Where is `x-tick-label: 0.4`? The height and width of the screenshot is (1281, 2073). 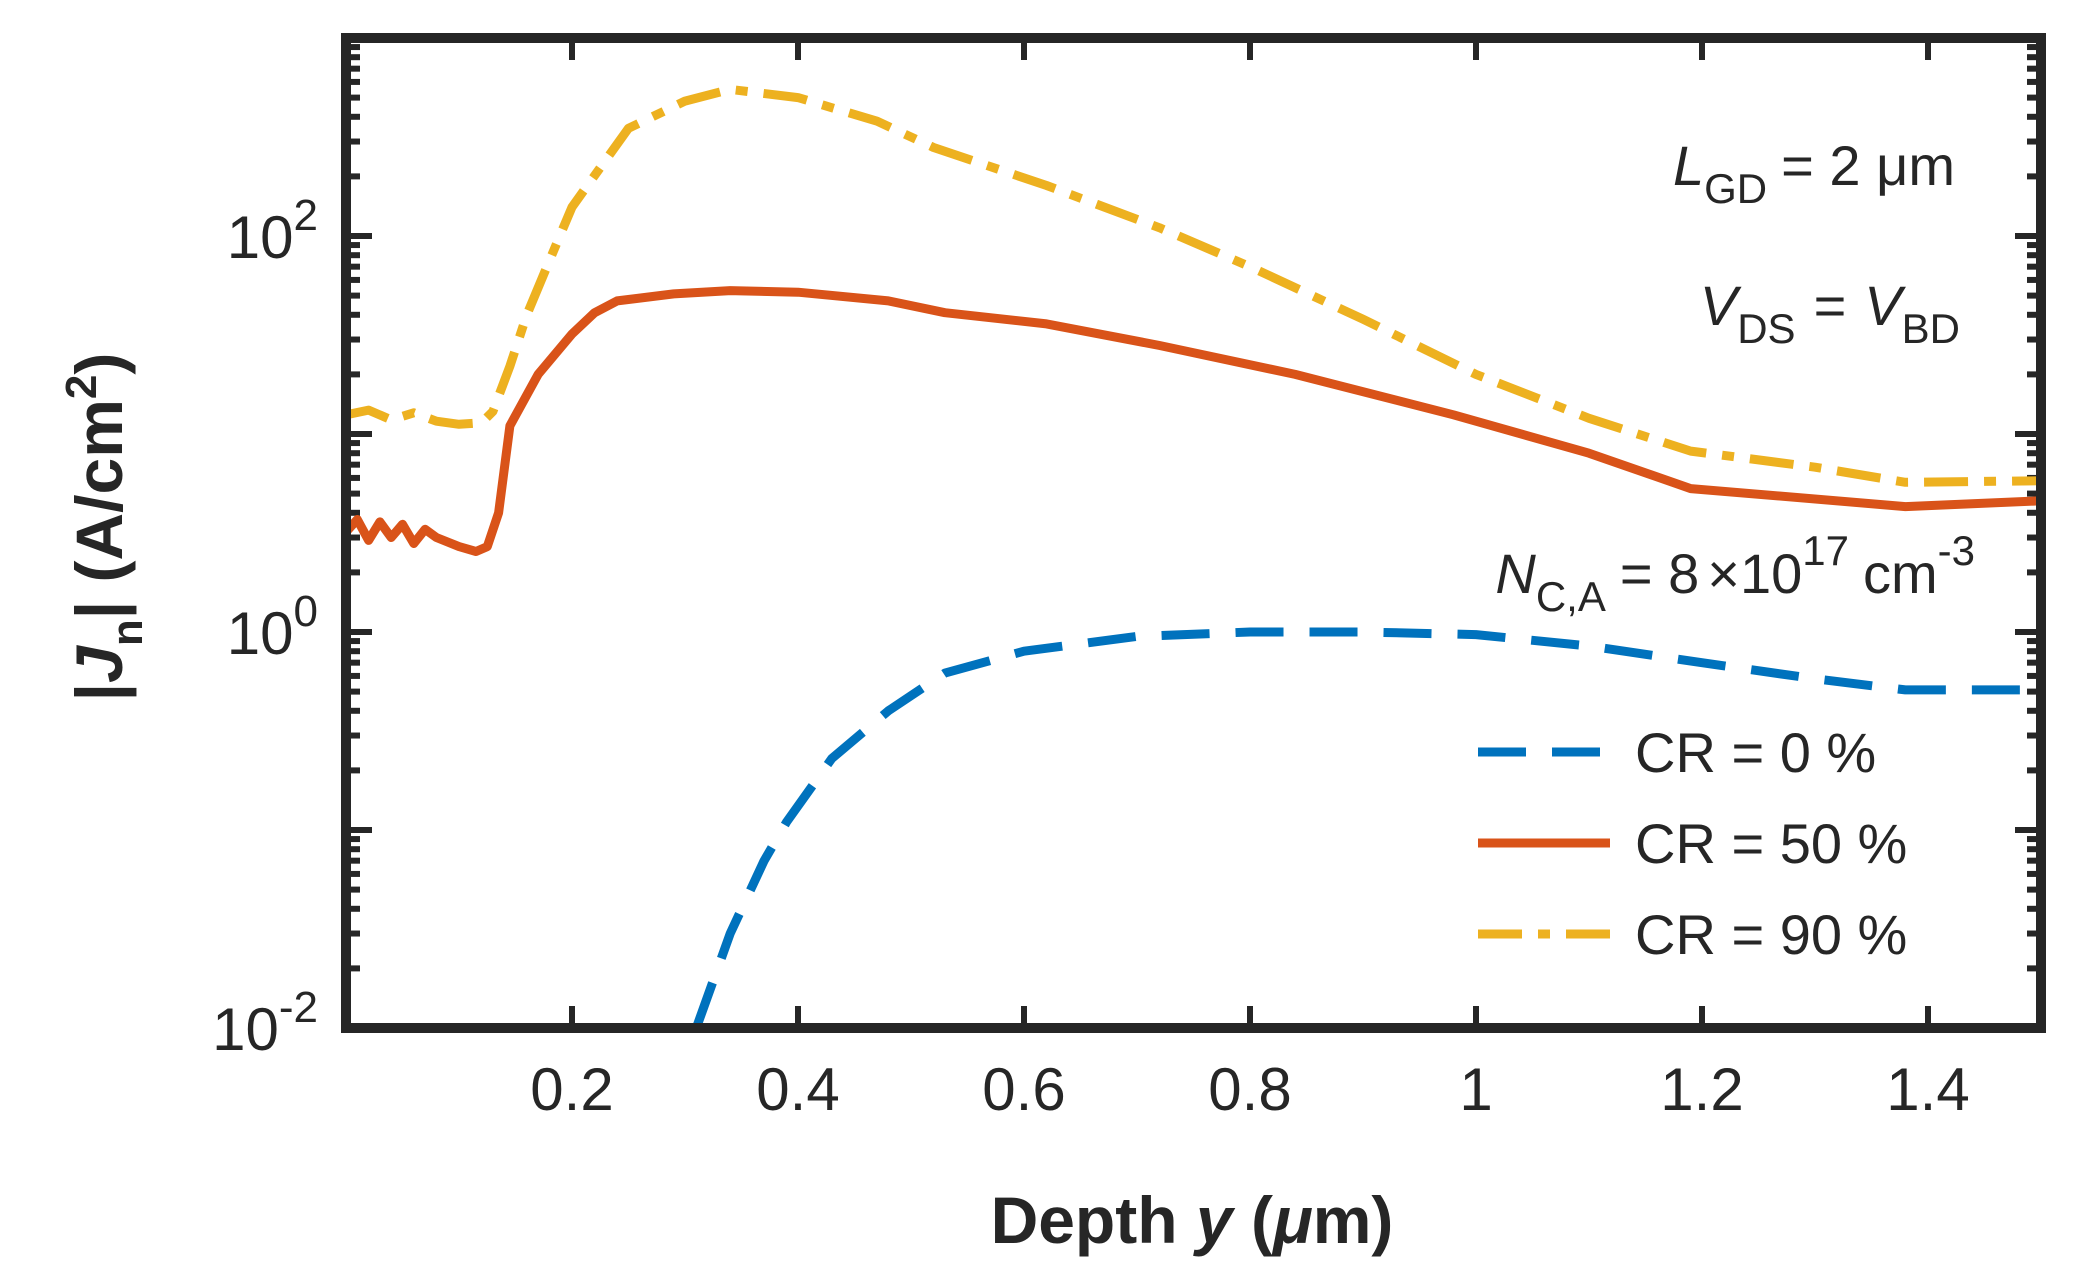 x-tick-label: 0.4 is located at coordinates (797, 1089).